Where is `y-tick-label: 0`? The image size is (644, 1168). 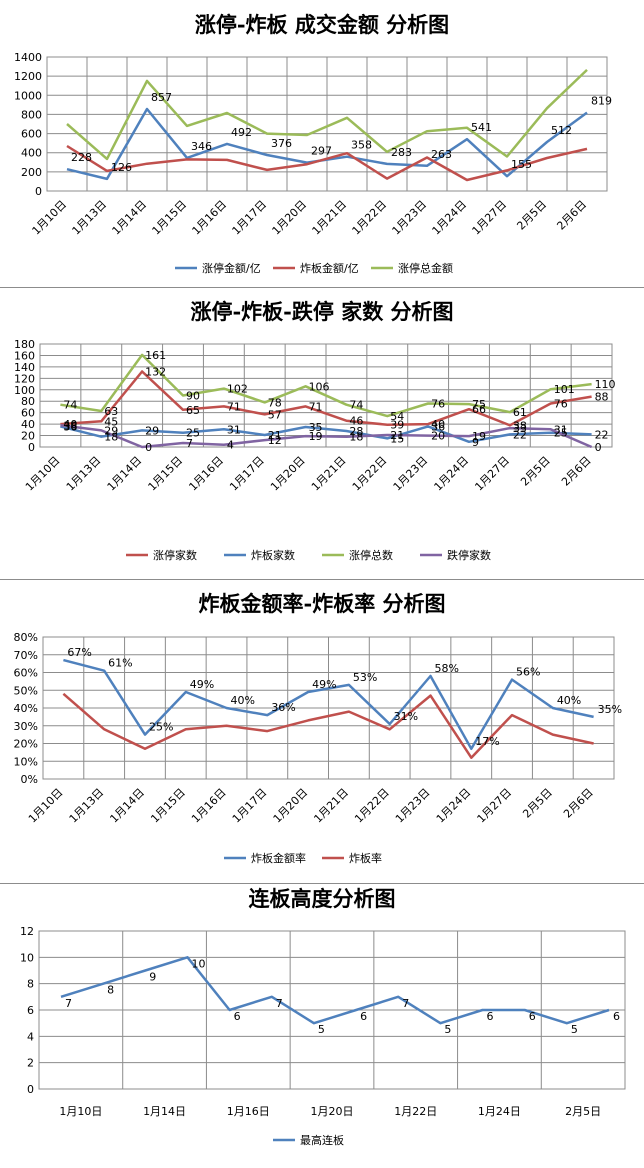
y-tick-label: 0 is located at coordinates (31, 447).